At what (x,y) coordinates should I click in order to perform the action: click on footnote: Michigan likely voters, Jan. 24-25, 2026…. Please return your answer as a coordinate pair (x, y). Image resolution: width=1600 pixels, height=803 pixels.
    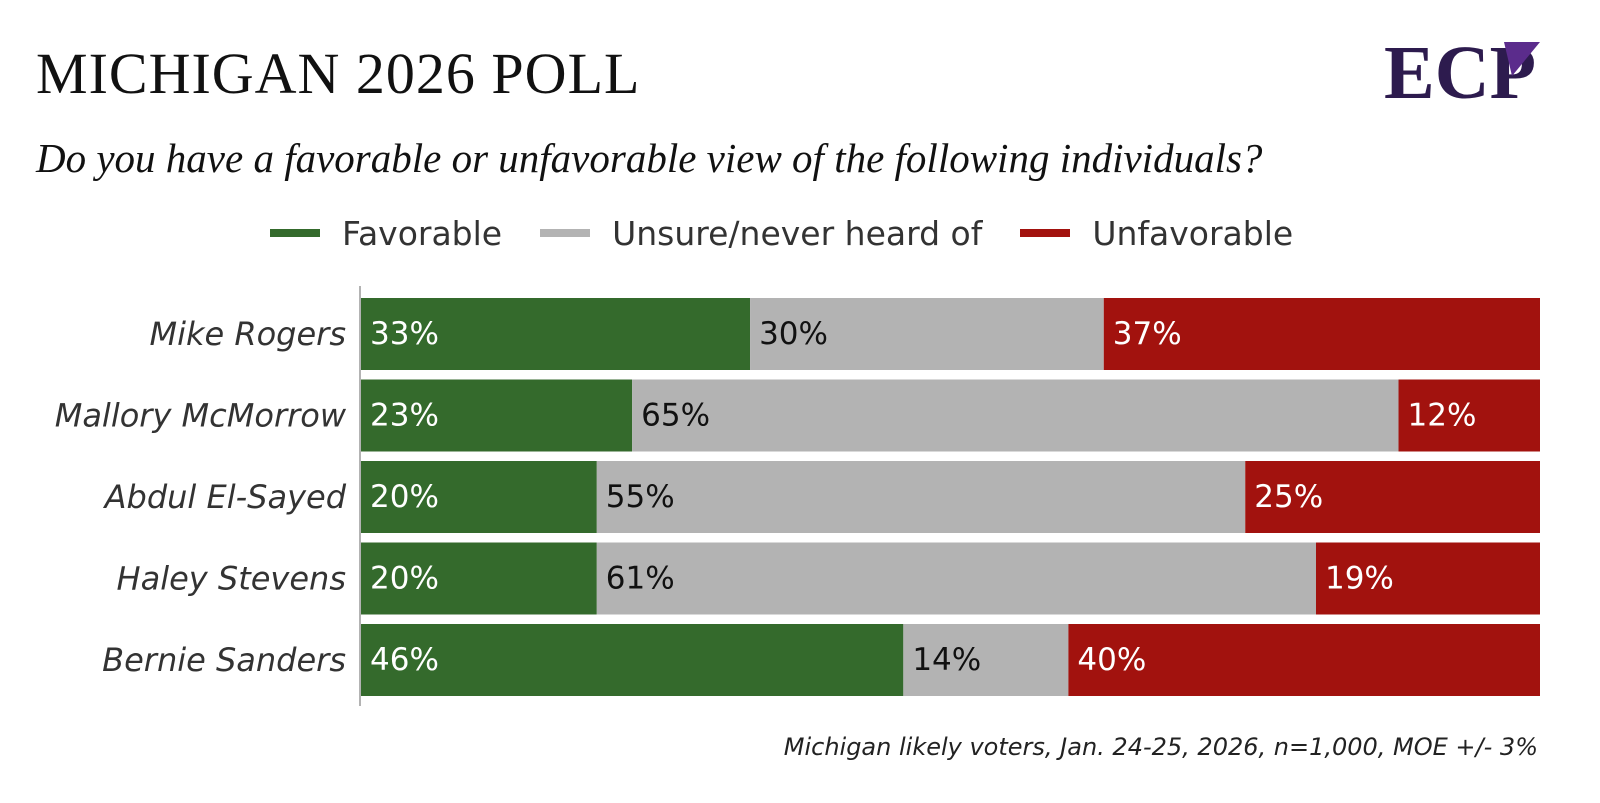
    Looking at the image, I should click on (1160, 747).